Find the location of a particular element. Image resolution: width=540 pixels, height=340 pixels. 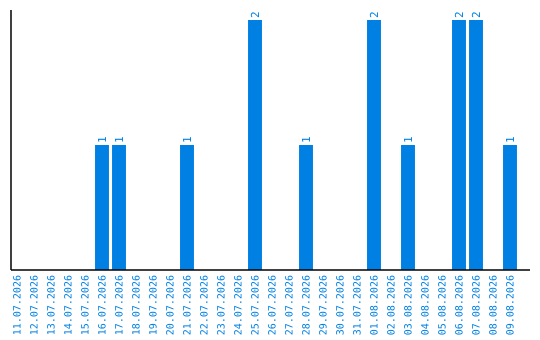

x-tick-label: 01.08.2026 is located at coordinates (375, 305).